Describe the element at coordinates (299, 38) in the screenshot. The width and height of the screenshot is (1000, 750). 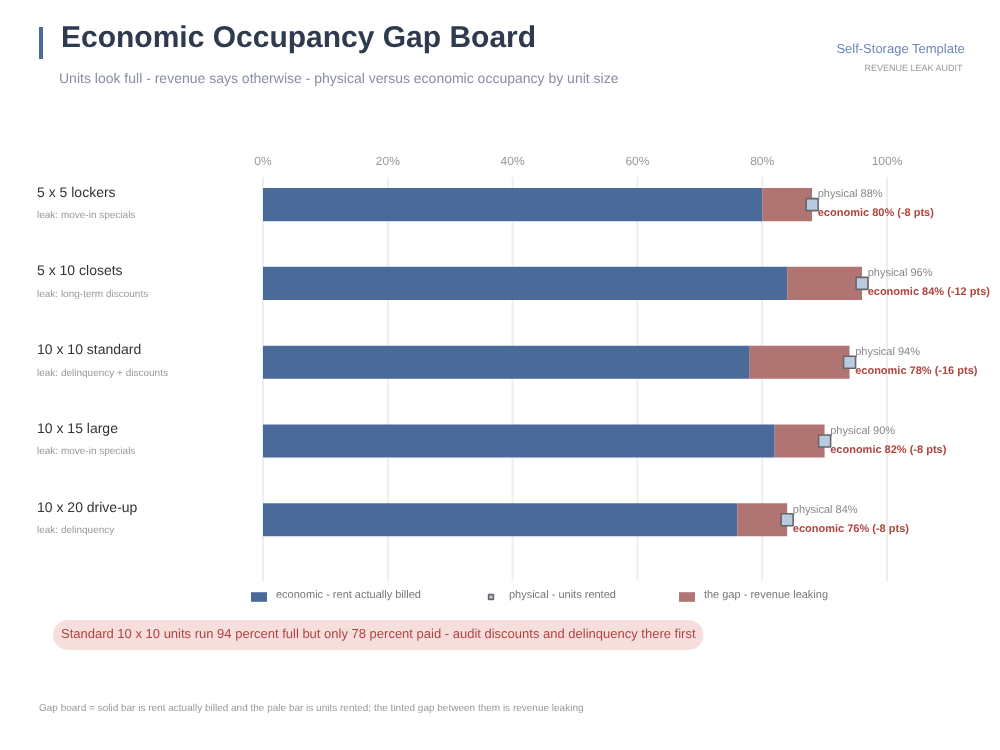
I see `chart-title: Economic Occupancy Gap Board` at that location.